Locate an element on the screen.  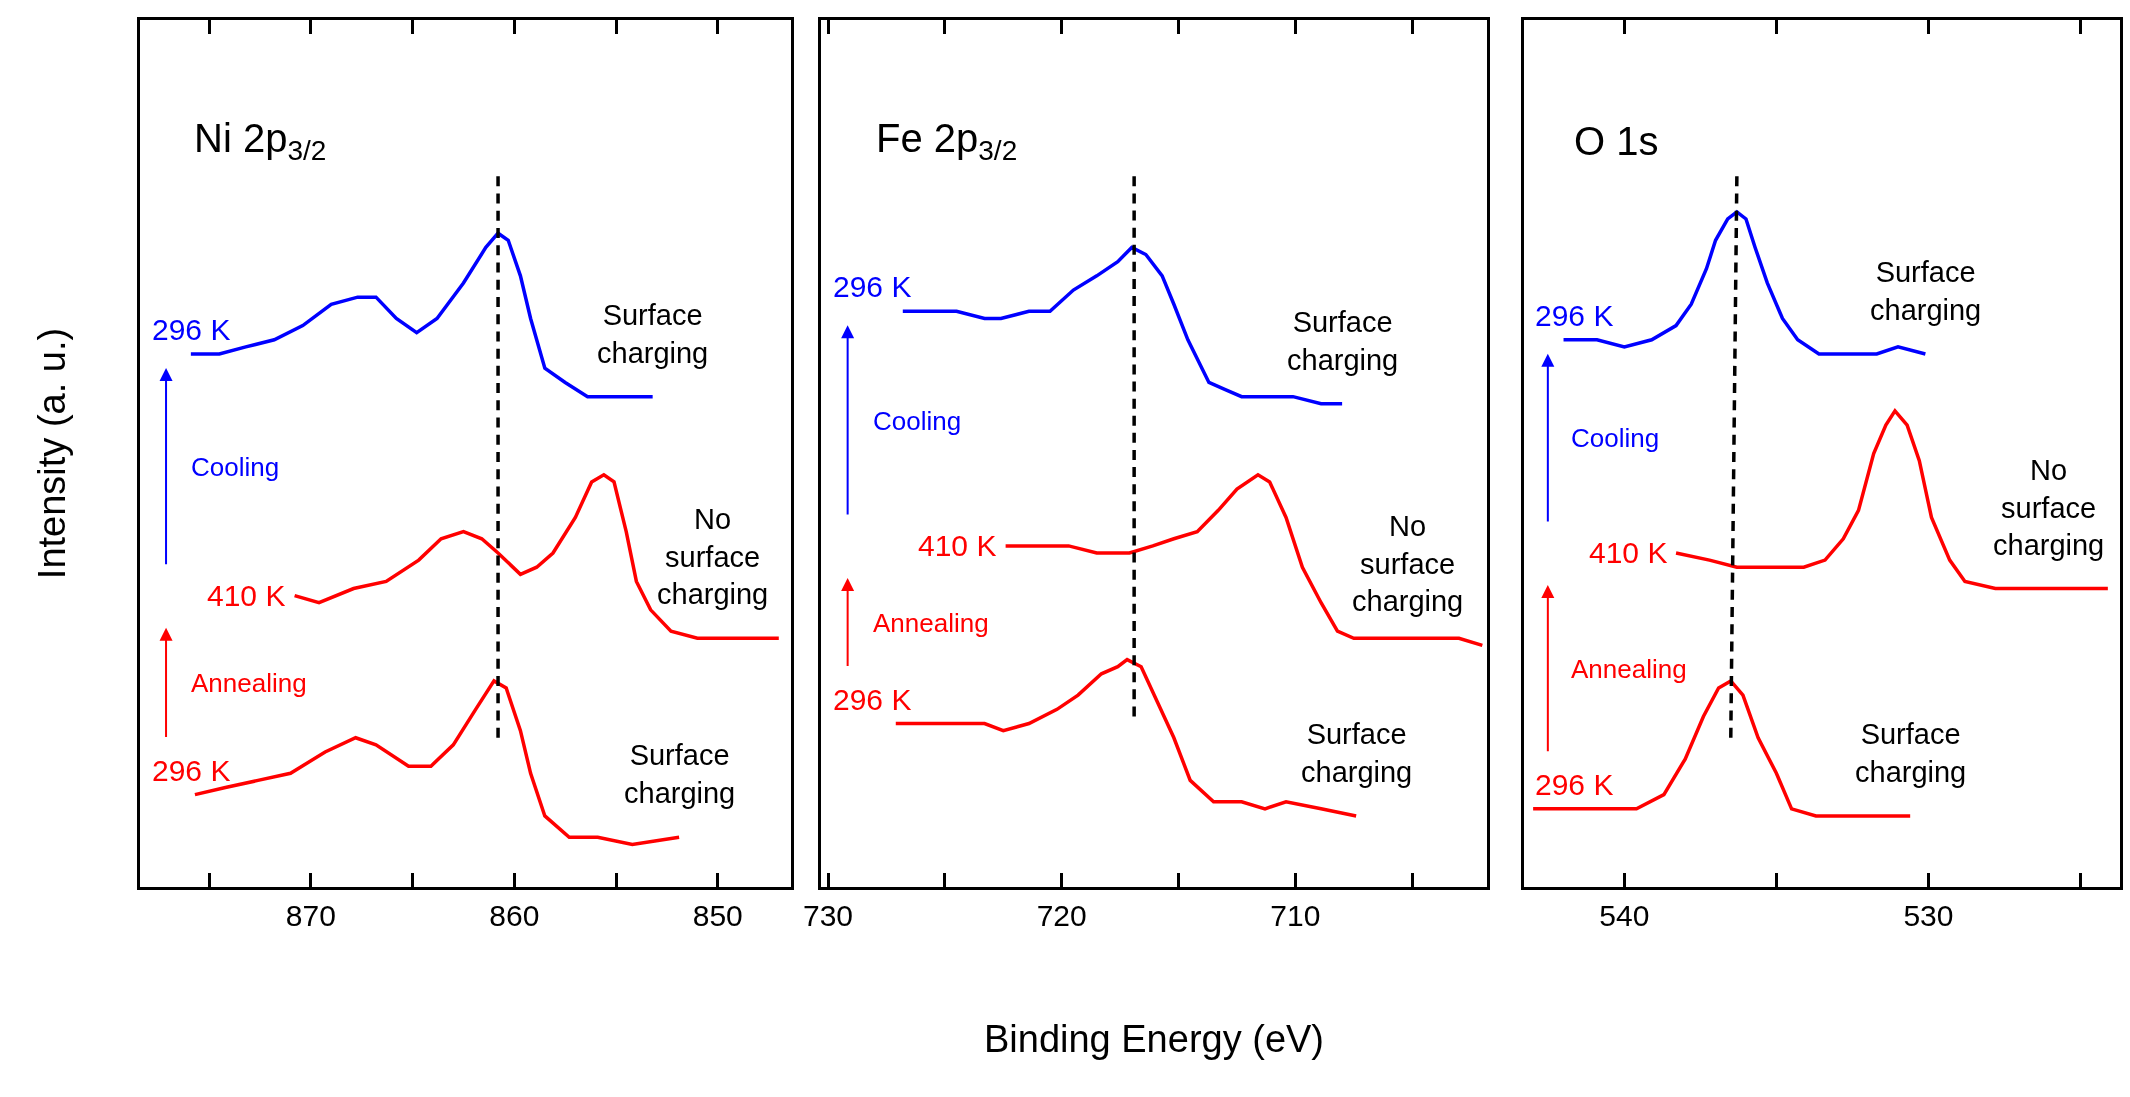
chart-title: Fe 2p$_{3/2}$ is located at coordinates (947, 141).